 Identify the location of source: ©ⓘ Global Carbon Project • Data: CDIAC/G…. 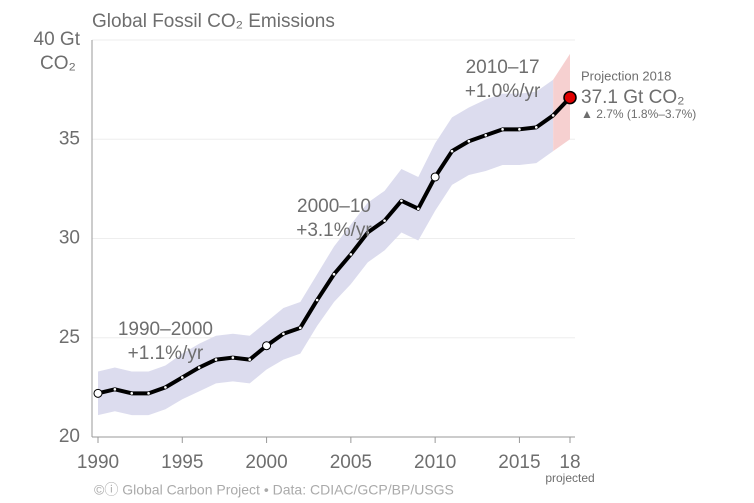
(274, 490).